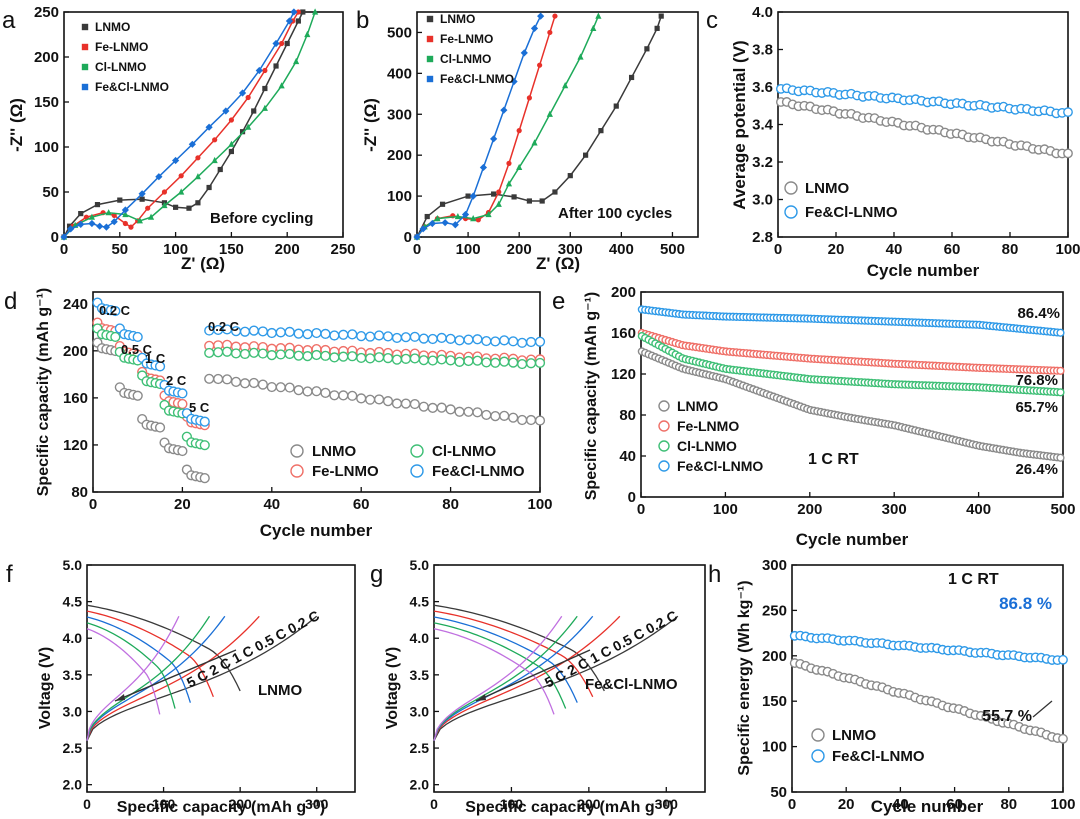 This screenshot has width=1080, height=819. What do you see at coordinates (85, 67) in the screenshot?
I see `legend-marker` at bounding box center [85, 67].